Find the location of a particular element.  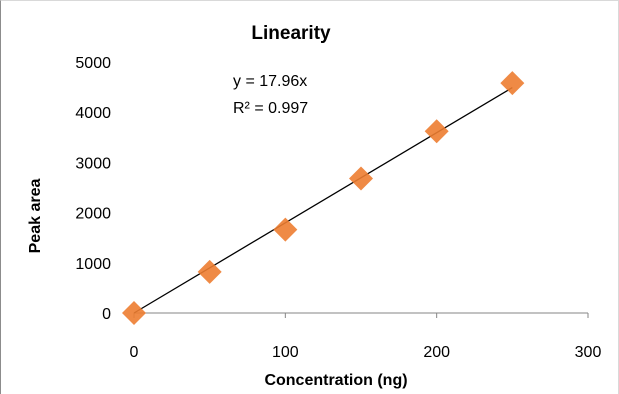

r-squared-label: R² = 0.997 is located at coordinates (270, 108).